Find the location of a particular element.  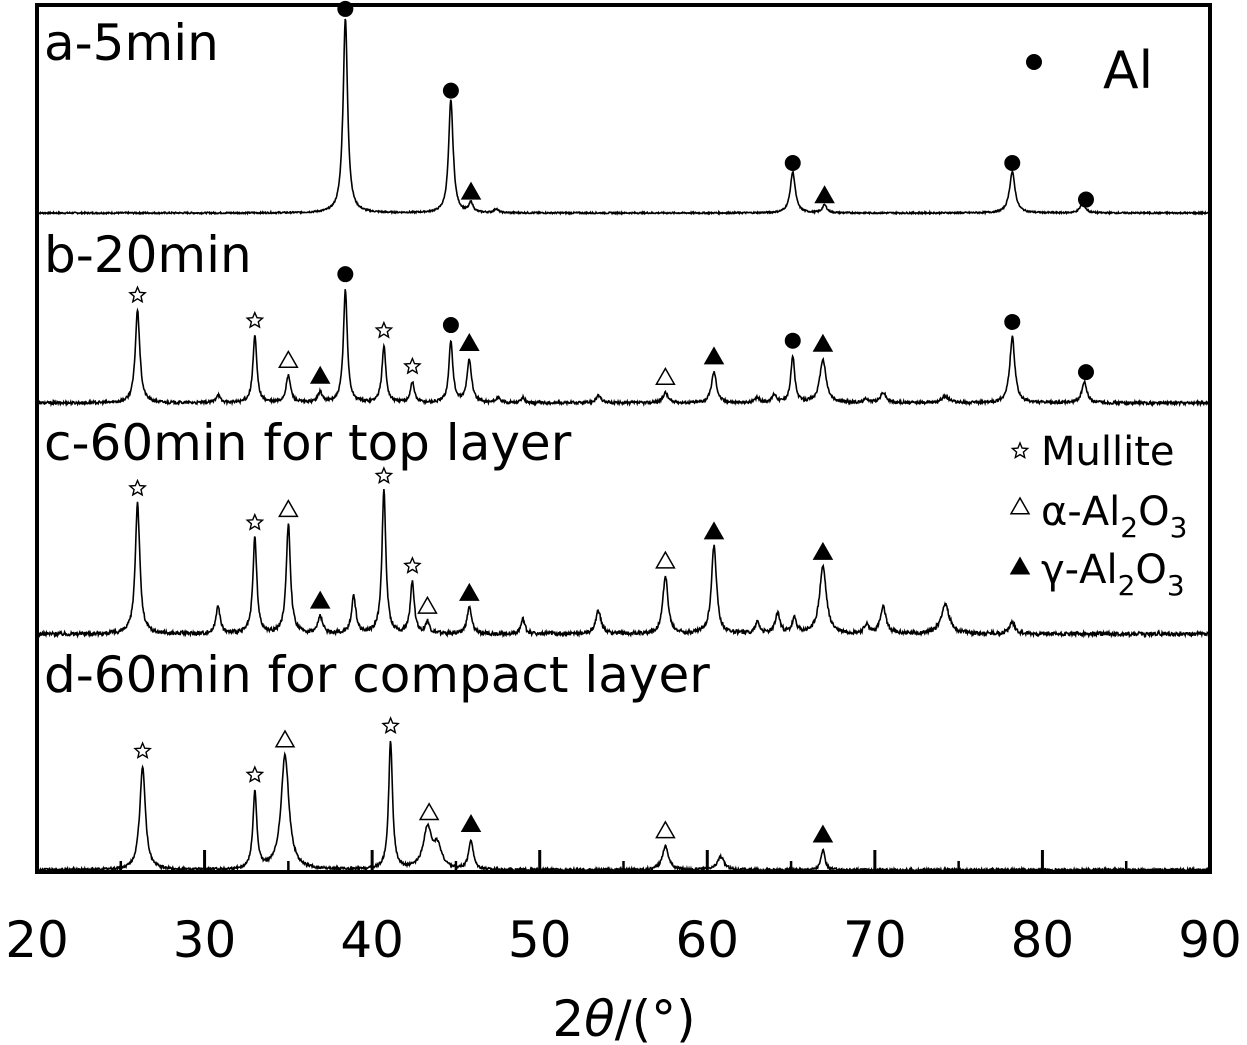

legend-marker-triangle-open is located at coordinates (1020, 505).